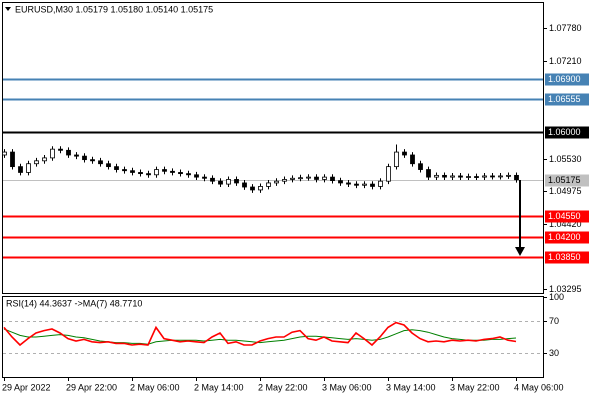 The width and height of the screenshot is (590, 405). Describe the element at coordinates (564, 237) in the screenshot. I see `level-label: 1.04200` at that location.